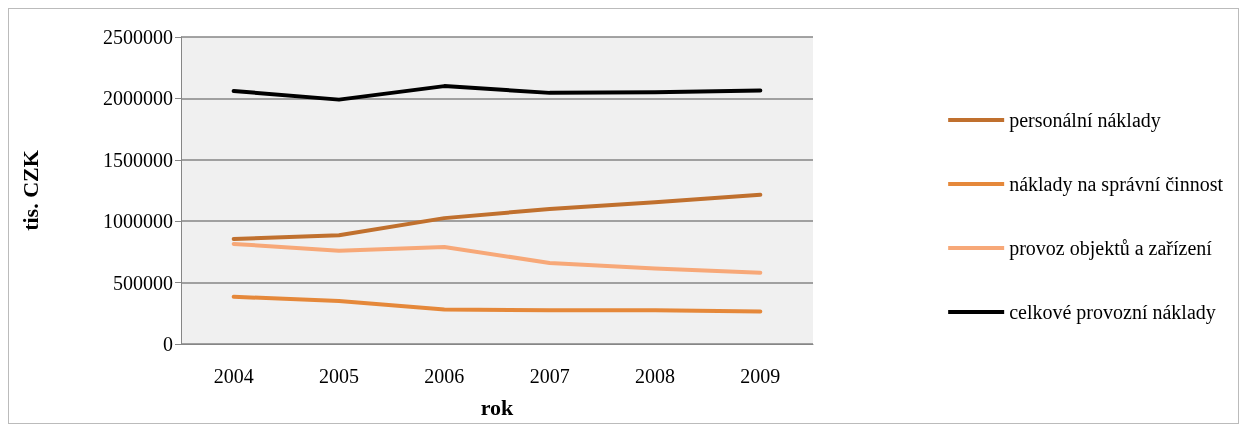  What do you see at coordinates (1111, 248) in the screenshot?
I see `legend-label: provoz objektů a zařízení` at bounding box center [1111, 248].